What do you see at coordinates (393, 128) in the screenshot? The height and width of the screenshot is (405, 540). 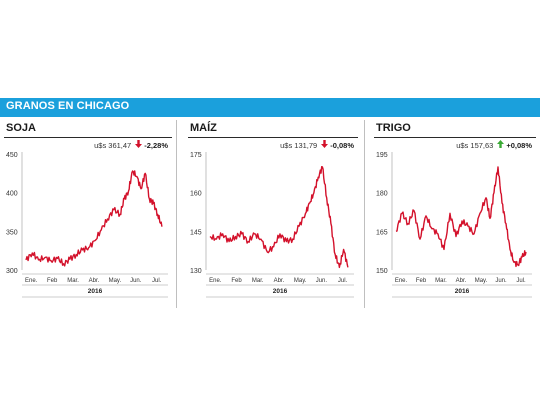 I see `panel-title: TRIGO` at bounding box center [393, 128].